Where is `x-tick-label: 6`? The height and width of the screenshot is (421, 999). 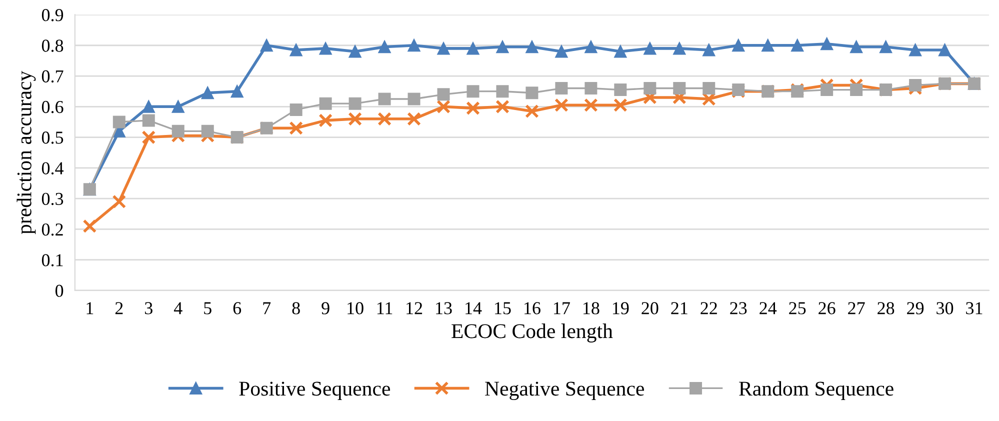 x-tick-label: 6 is located at coordinates (237, 308).